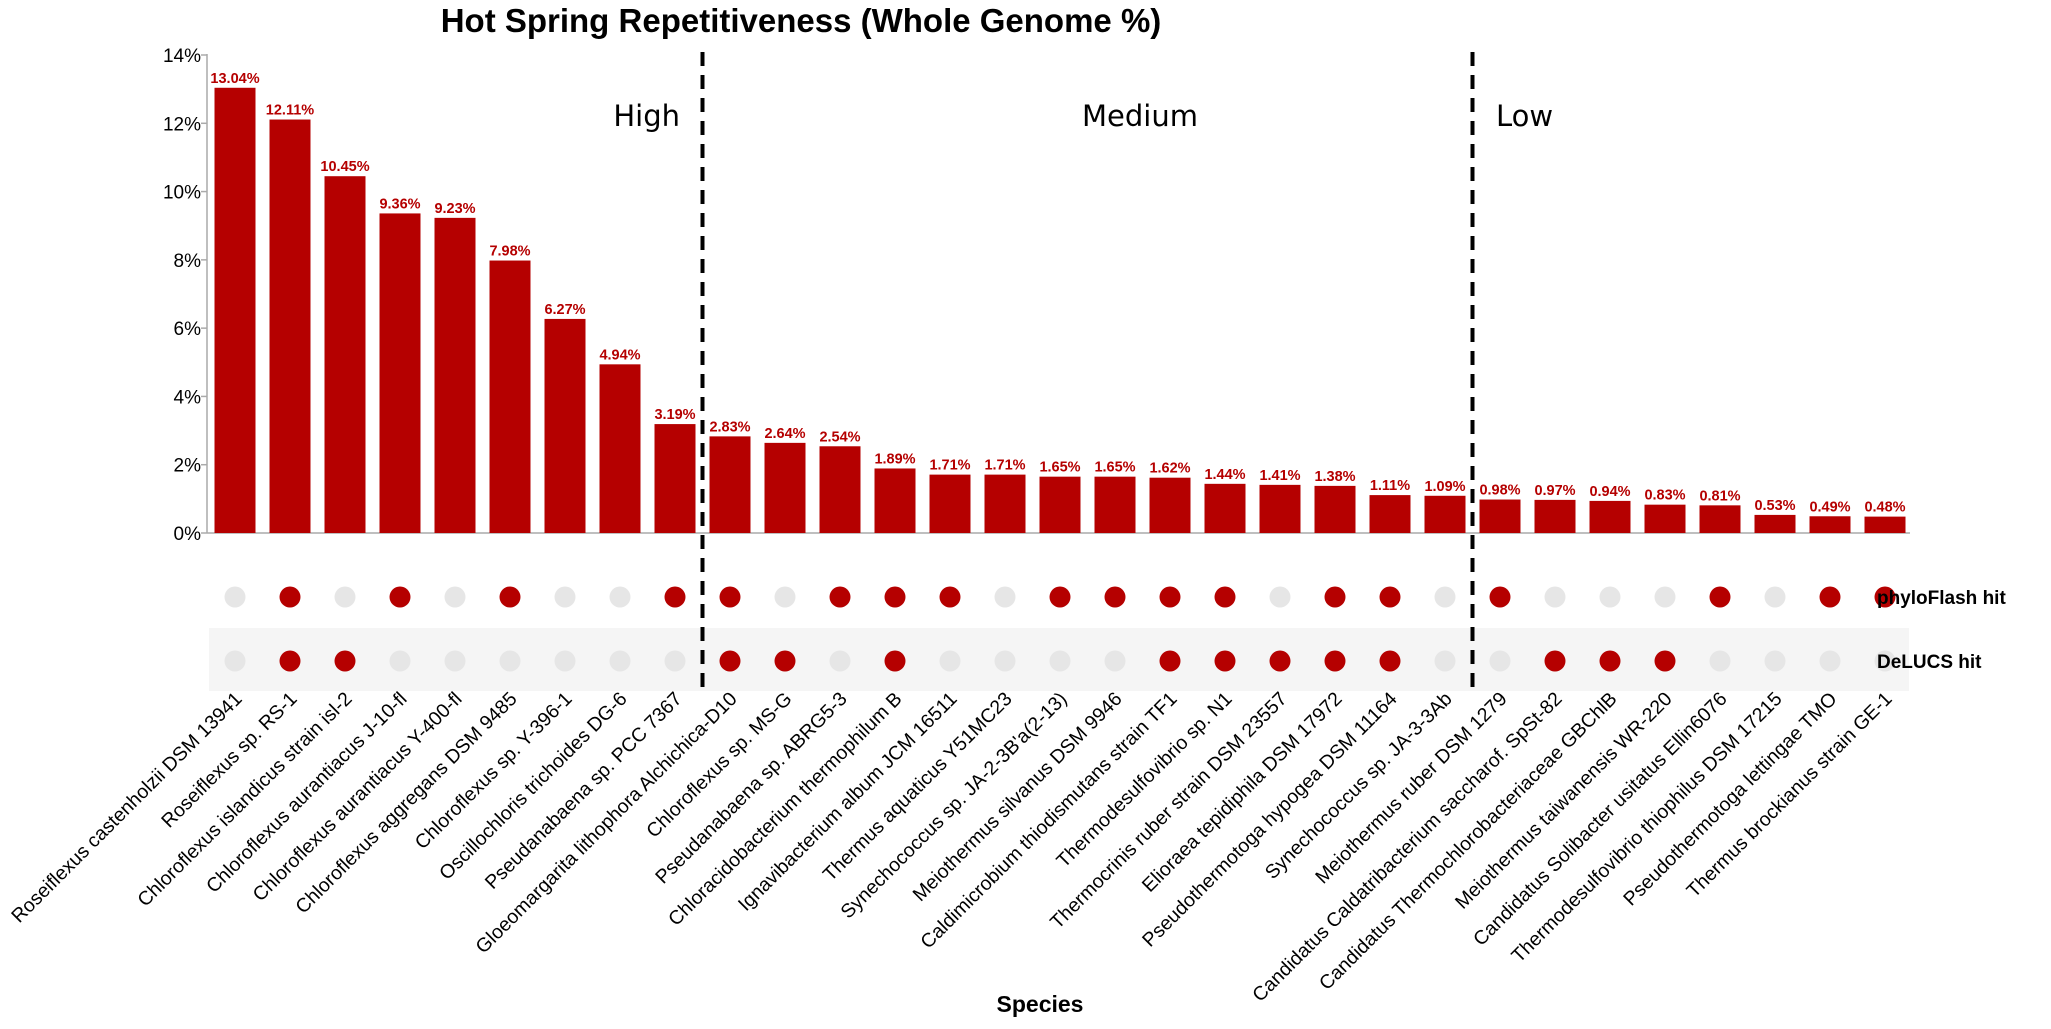  What do you see at coordinates (646, 116) in the screenshot?
I see `zone-label: High` at bounding box center [646, 116].